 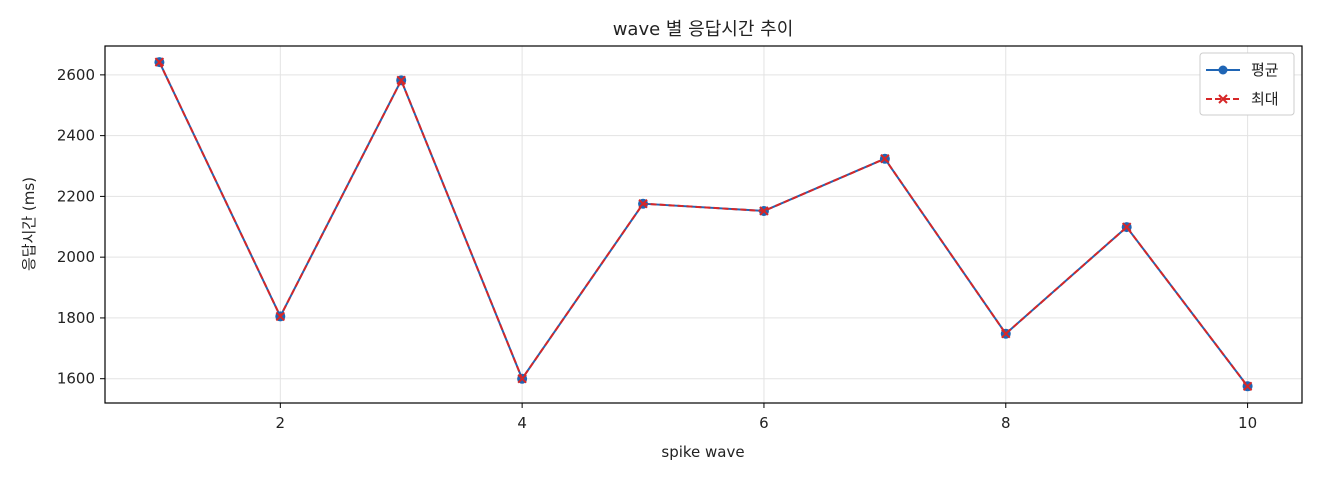 I want to click on x-tick-label: 2, so click(x=281, y=423).